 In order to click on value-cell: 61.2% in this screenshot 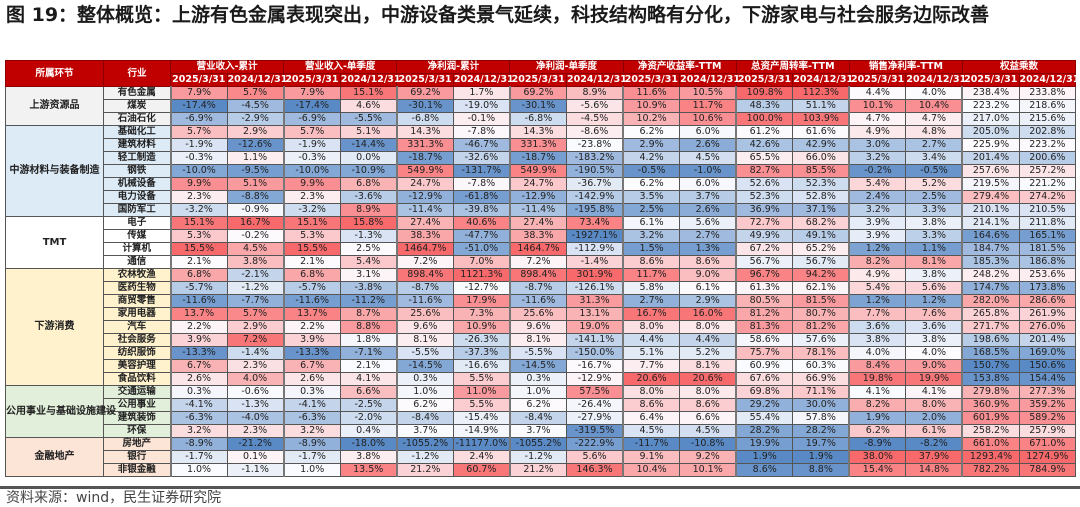, I will do `click(764, 132)`.